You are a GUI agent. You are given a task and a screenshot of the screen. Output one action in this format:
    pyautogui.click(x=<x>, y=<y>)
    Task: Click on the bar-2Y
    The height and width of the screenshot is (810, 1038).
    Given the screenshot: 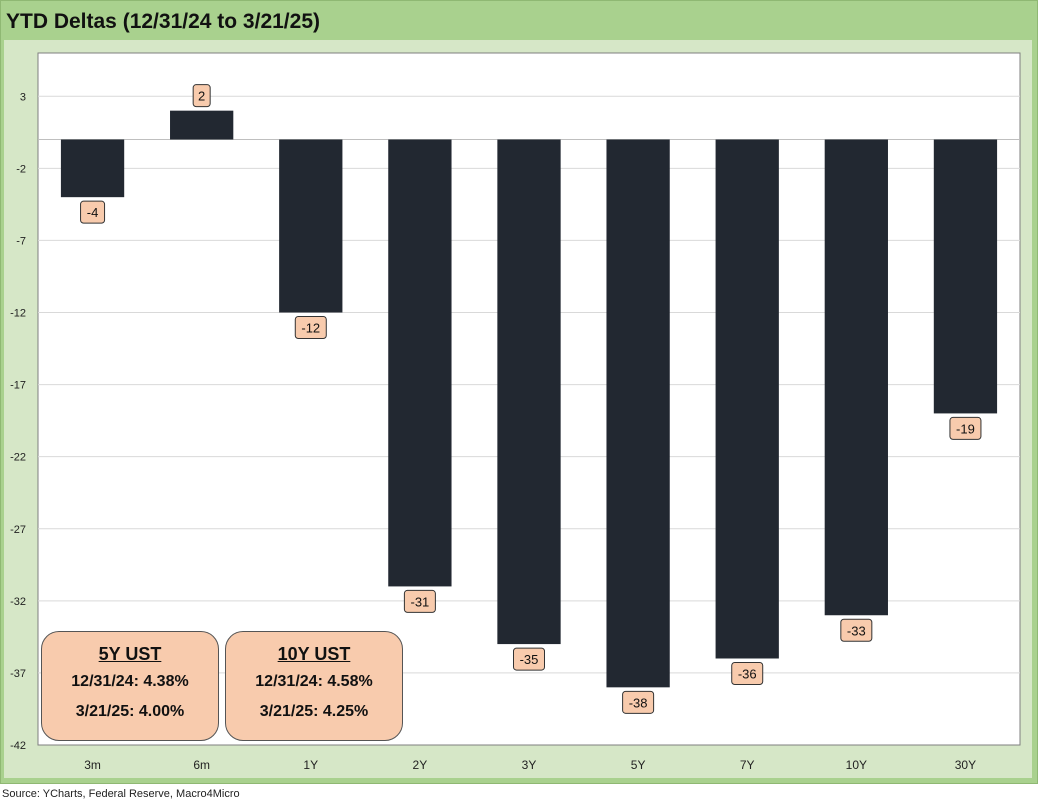 What is the action you would take?
    pyautogui.click(x=420, y=363)
    